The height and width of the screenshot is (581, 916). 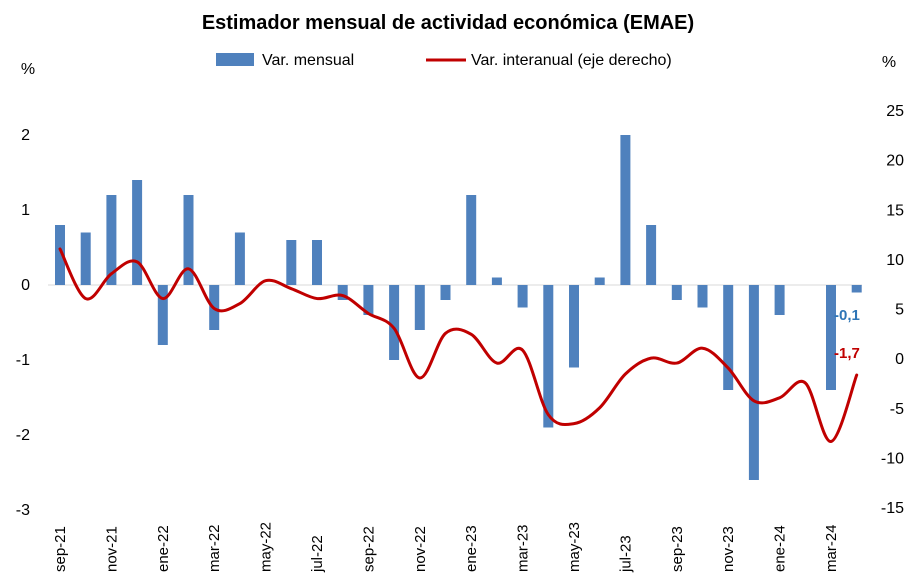 I want to click on left-tick-label: 0, so click(x=25, y=285).